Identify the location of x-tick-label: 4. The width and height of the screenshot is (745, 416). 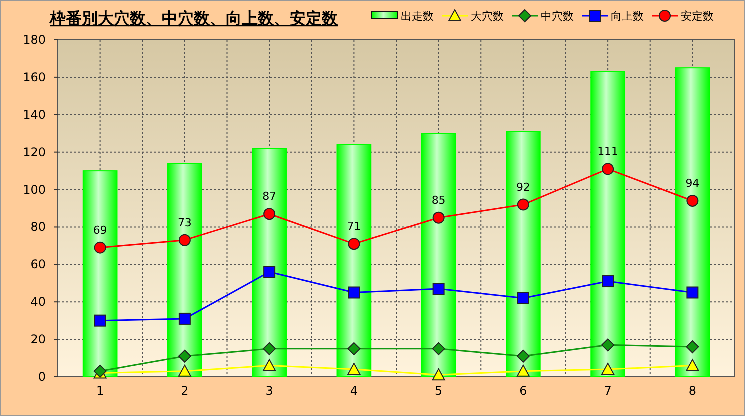
(354, 391).